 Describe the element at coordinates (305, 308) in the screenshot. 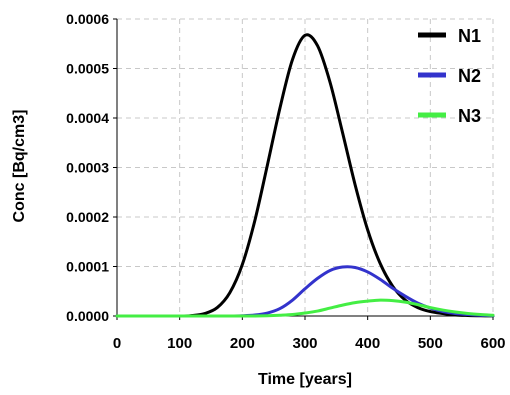

I see `series-line-n3` at that location.